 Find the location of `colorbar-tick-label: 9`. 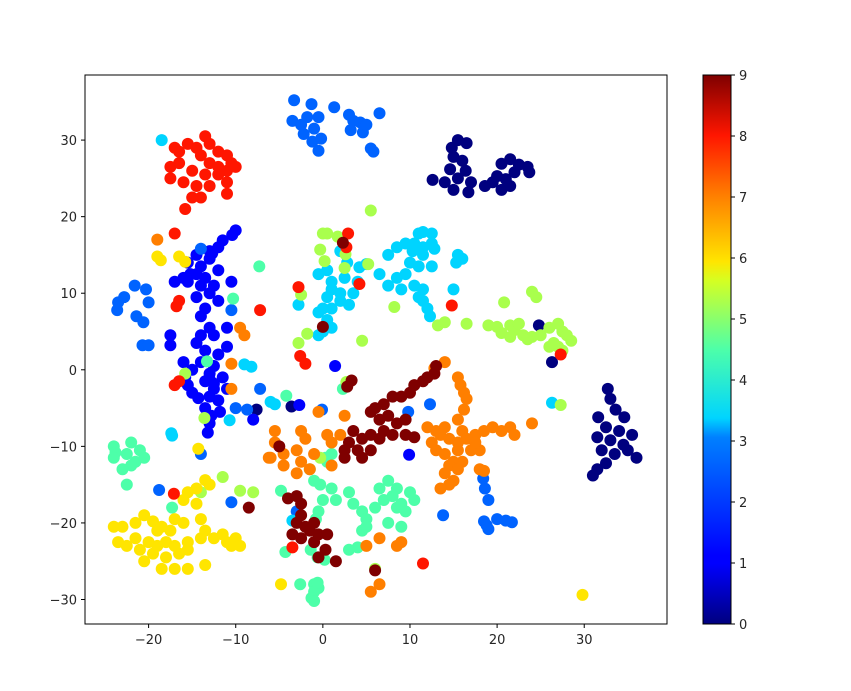

colorbar-tick-label: 9 is located at coordinates (743, 76).